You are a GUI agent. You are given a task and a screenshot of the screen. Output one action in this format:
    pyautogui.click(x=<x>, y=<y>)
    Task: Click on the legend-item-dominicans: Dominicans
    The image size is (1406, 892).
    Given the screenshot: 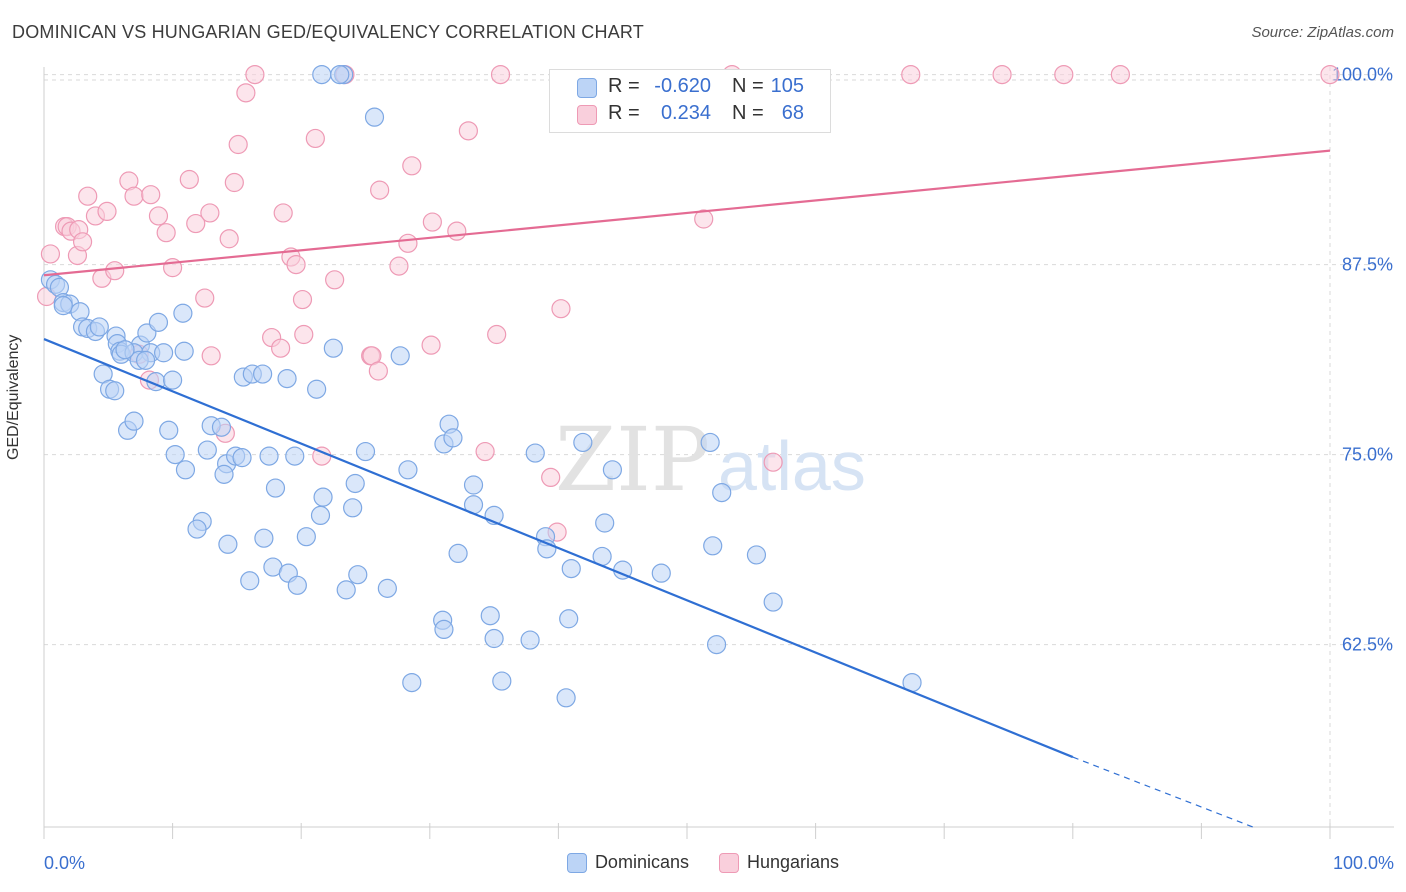 What is the action you would take?
    pyautogui.click(x=627, y=862)
    